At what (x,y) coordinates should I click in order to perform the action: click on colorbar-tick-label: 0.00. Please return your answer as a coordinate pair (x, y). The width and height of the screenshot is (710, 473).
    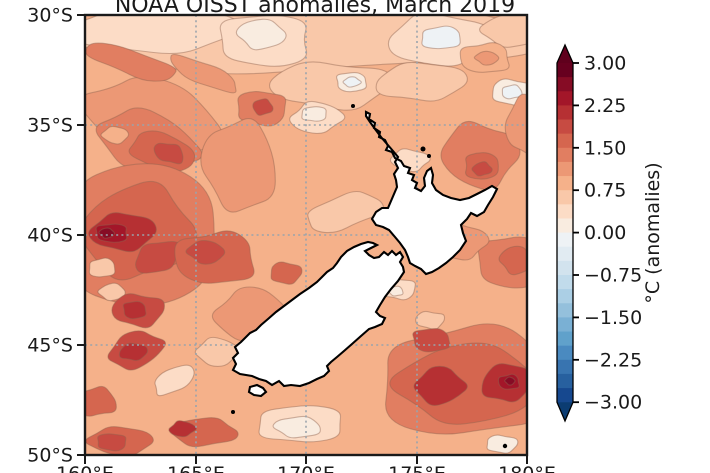
    Looking at the image, I should click on (605, 233).